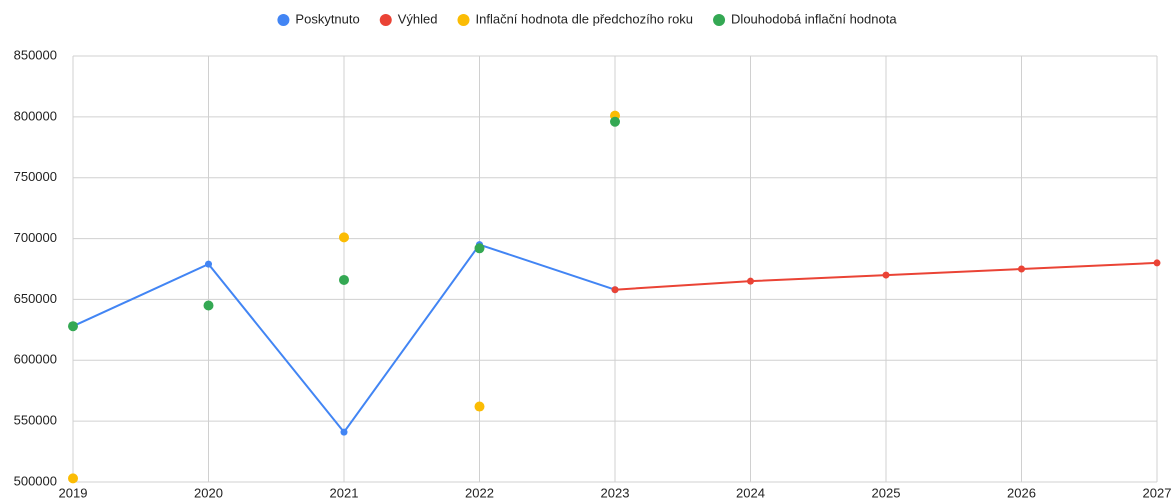  What do you see at coordinates (615, 492) in the screenshot?
I see `x-tick-label: 2023` at bounding box center [615, 492].